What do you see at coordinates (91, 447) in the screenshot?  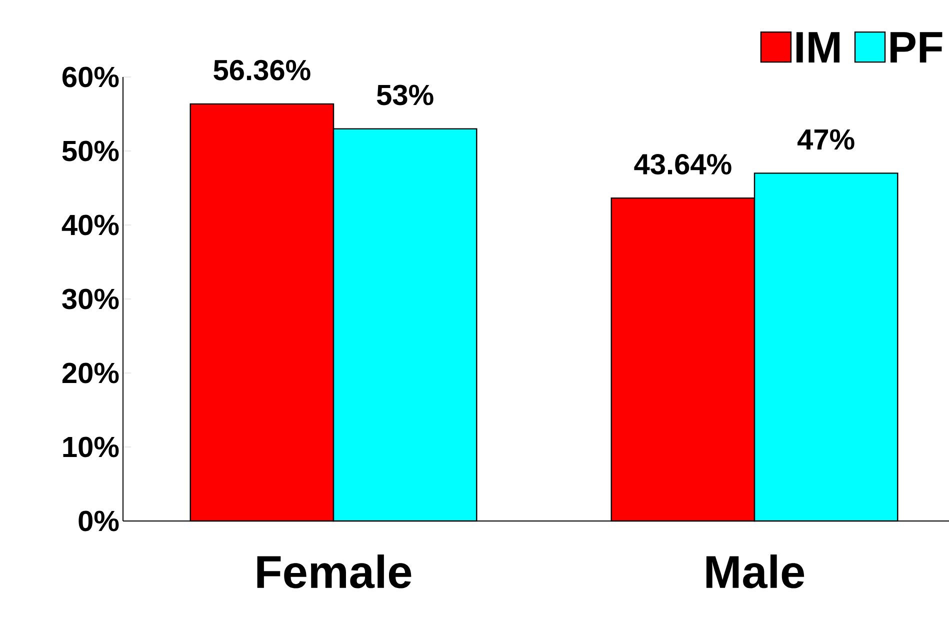 I see `y-tick-label: 10%` at bounding box center [91, 447].